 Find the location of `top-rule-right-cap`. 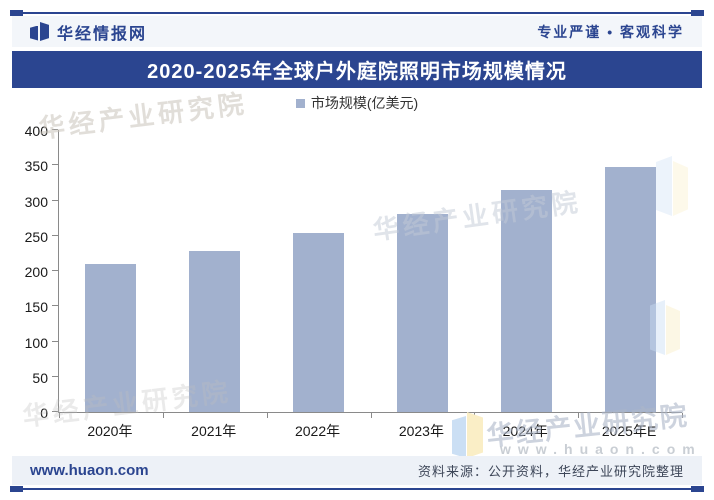

top-rule-right-cap is located at coordinates (697, 13).